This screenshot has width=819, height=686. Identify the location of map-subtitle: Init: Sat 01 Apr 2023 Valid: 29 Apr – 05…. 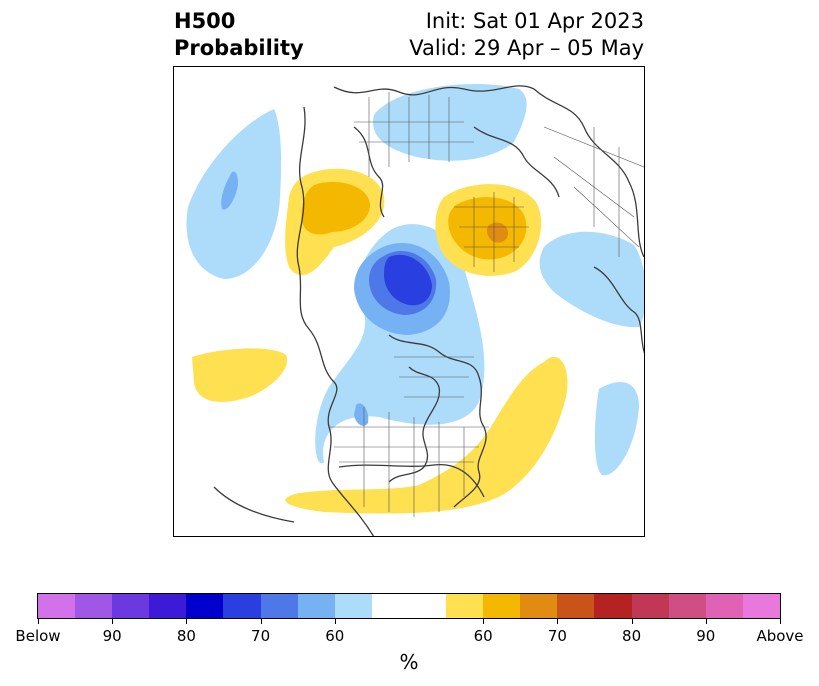
(526, 35).